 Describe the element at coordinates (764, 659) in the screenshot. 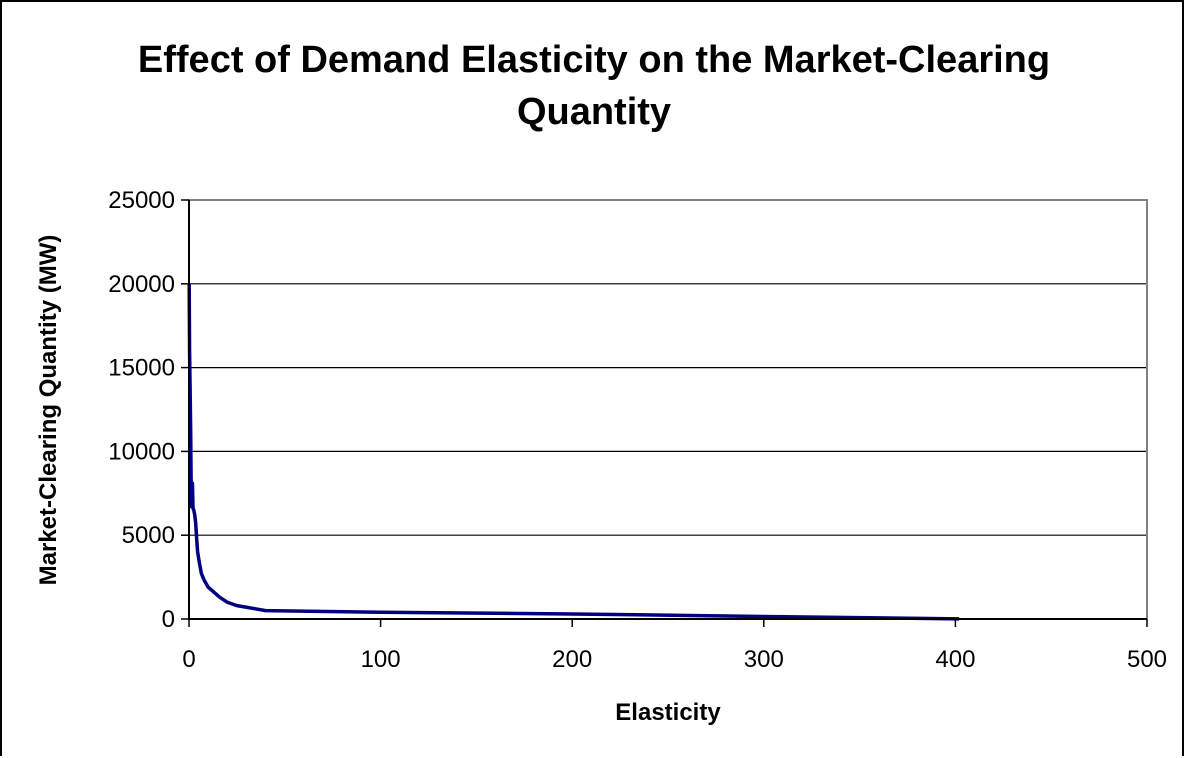

I see `x-tick-label-300: 300` at that location.